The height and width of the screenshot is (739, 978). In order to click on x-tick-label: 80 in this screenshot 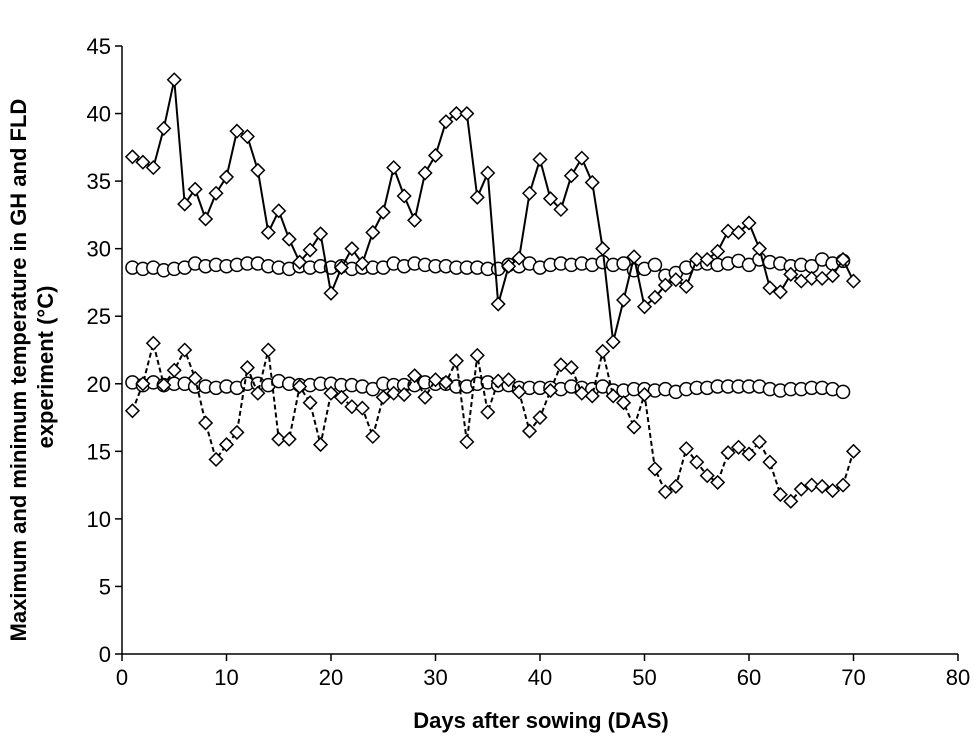, I will do `click(958, 677)`.